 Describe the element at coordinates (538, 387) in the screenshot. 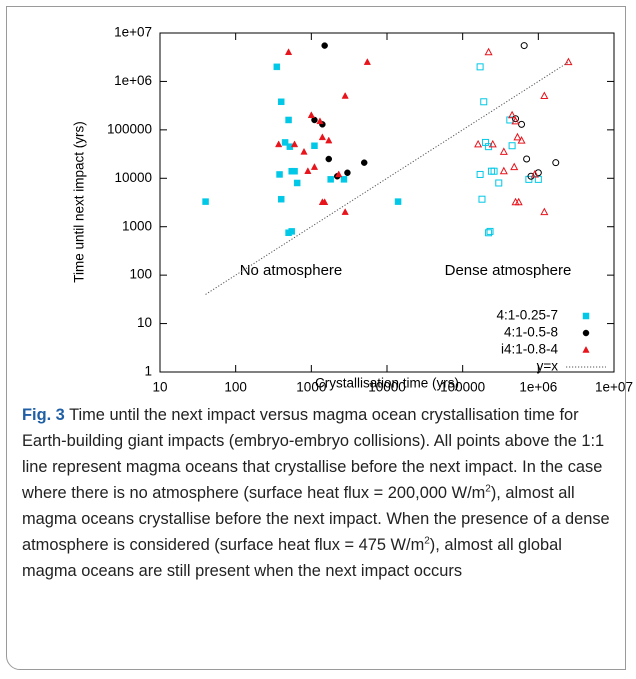

I see `x-tick-label: 1e+06` at that location.